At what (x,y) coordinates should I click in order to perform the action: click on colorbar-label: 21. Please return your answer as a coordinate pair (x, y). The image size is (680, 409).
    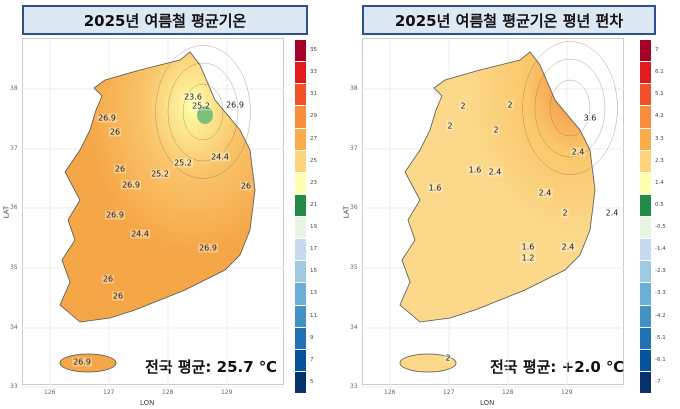
    Looking at the image, I should click on (313, 204).